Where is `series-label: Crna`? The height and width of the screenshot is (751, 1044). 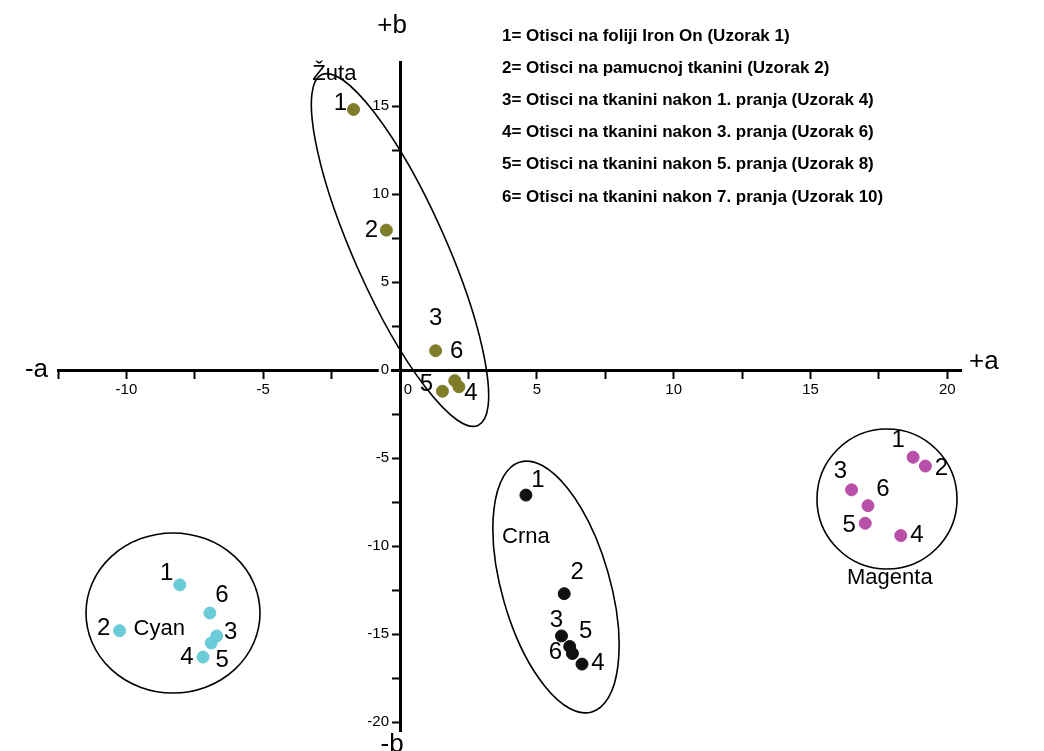 series-label: Crna is located at coordinates (526, 536).